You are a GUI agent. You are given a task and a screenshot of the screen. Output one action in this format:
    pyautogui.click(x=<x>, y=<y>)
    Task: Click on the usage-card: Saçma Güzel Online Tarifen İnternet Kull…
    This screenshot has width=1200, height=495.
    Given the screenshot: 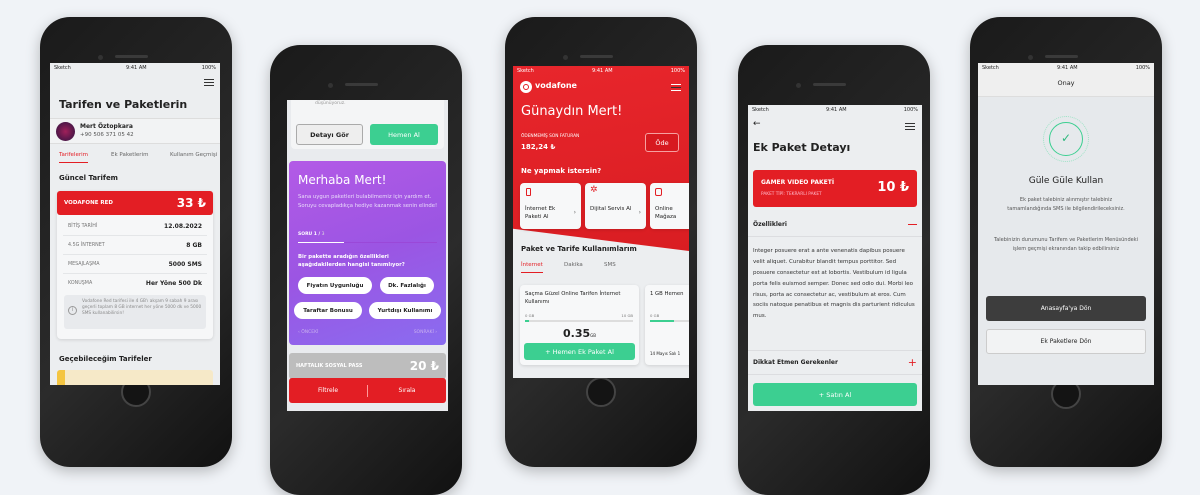 What is the action you would take?
    pyautogui.click(x=579, y=325)
    